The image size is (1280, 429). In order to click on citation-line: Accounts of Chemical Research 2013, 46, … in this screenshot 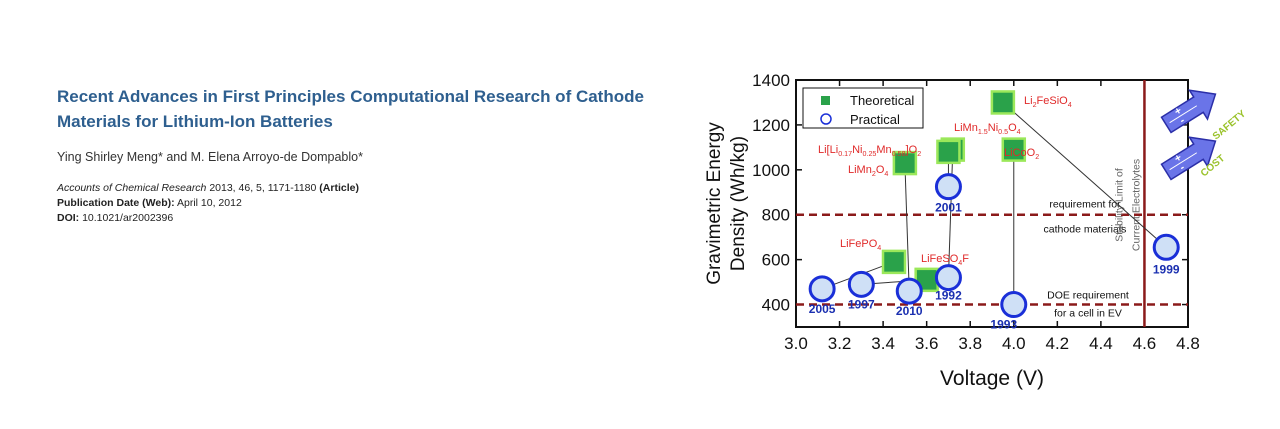, I will do `click(372, 188)`.